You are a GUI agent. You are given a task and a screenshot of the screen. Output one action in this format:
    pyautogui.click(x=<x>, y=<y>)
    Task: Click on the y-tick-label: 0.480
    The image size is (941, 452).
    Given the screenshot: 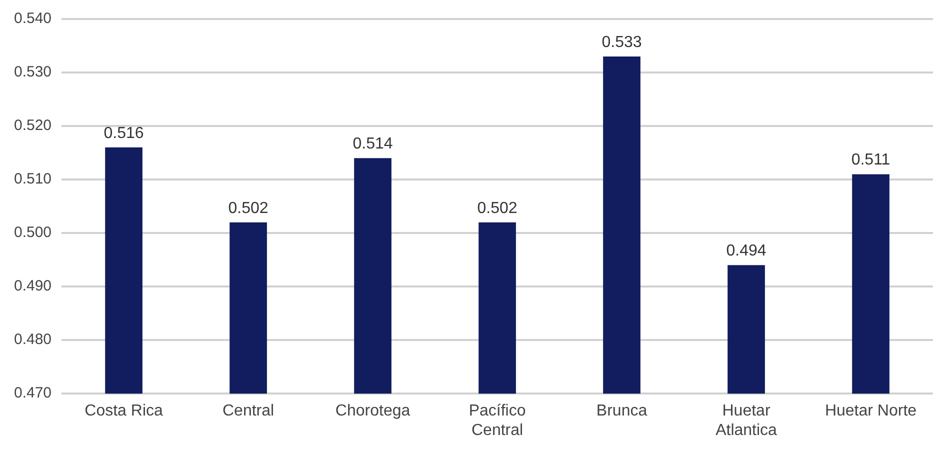 What is the action you would take?
    pyautogui.click(x=33, y=339)
    